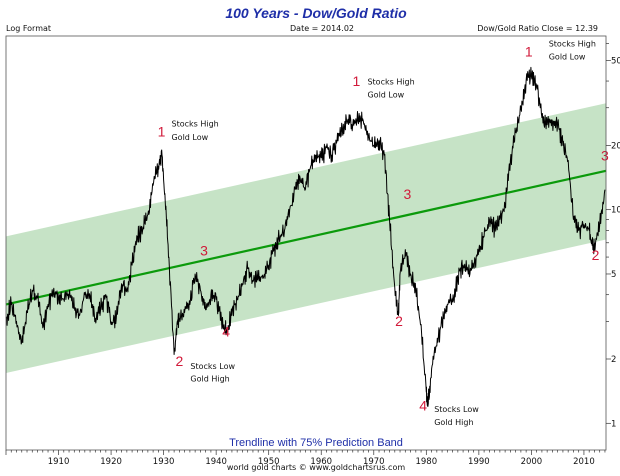 Image resolution: width=620 pixels, height=476 pixels. What do you see at coordinates (28, 28) in the screenshot?
I see `subtitle-left: Log Format` at bounding box center [28, 28].